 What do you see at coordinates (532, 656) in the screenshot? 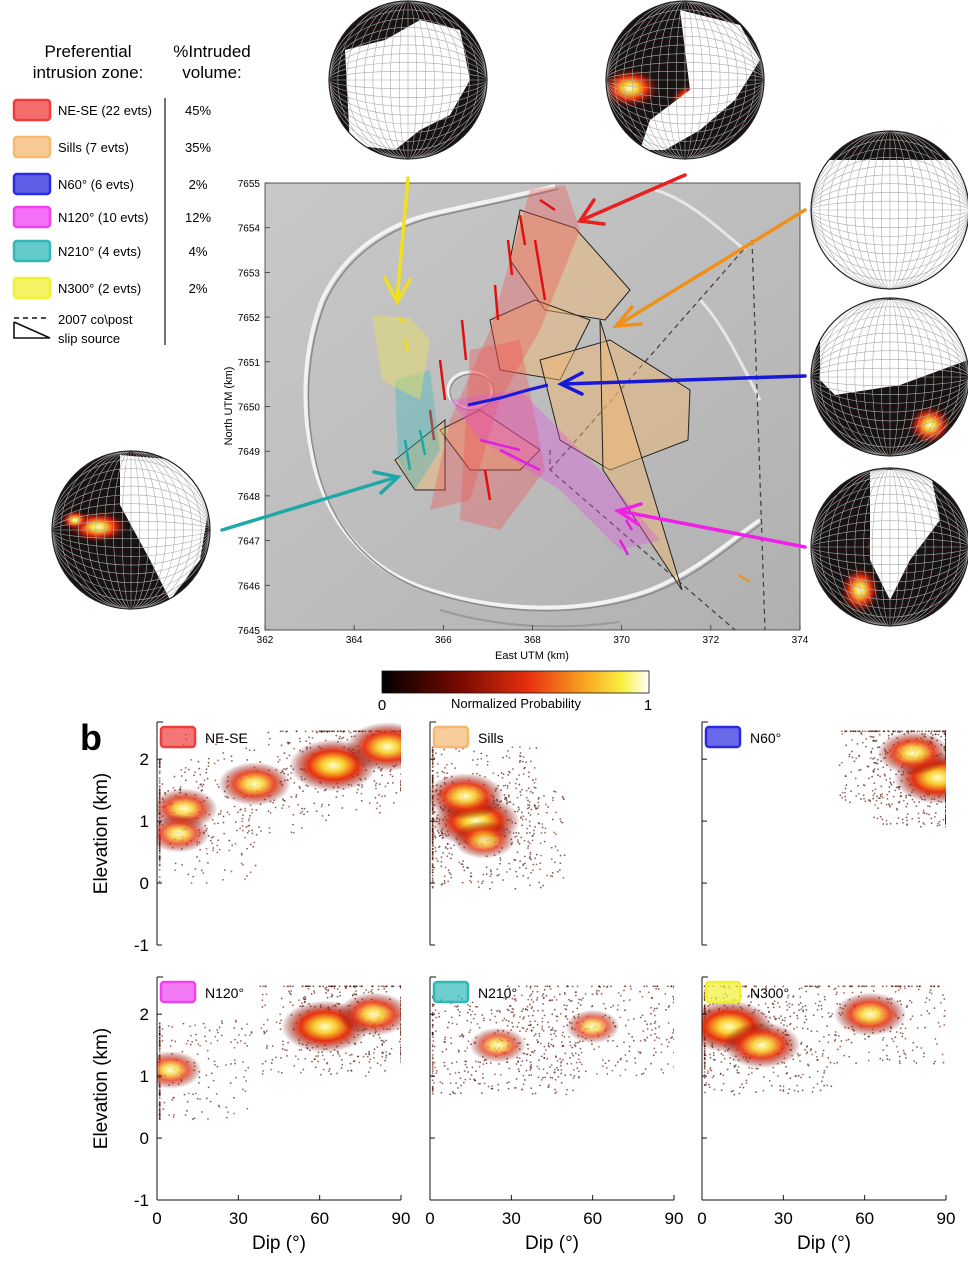
I see `map-xlabel: East UTM (km)` at bounding box center [532, 656].